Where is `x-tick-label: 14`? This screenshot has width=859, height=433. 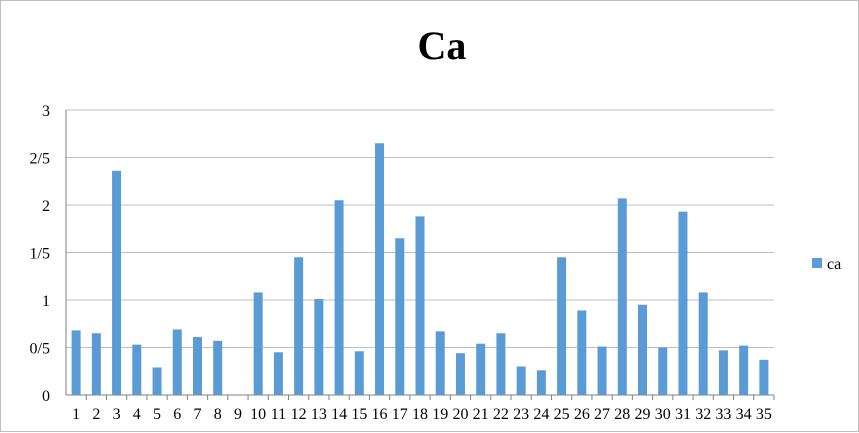
x-tick-label: 14 is located at coordinates (339, 414).